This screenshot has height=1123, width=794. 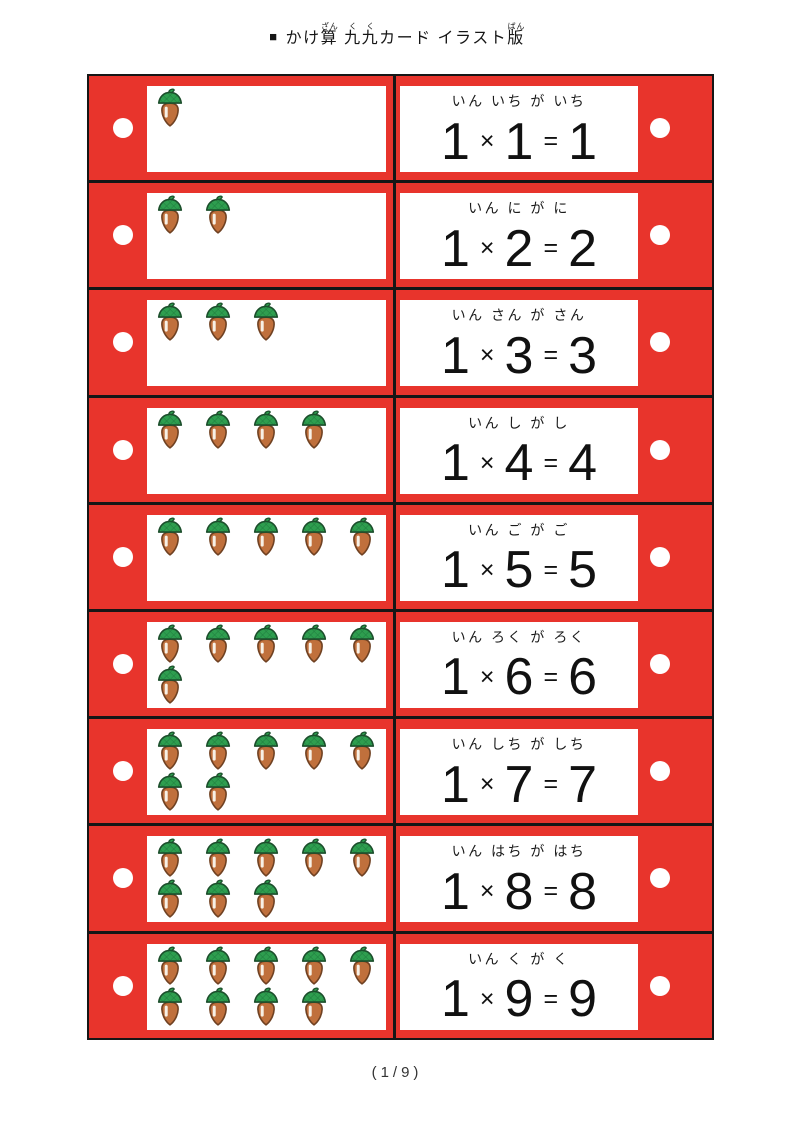 I want to click on kuku-card: いん し が し 1 × 4 = 4, so click(x=400, y=449).